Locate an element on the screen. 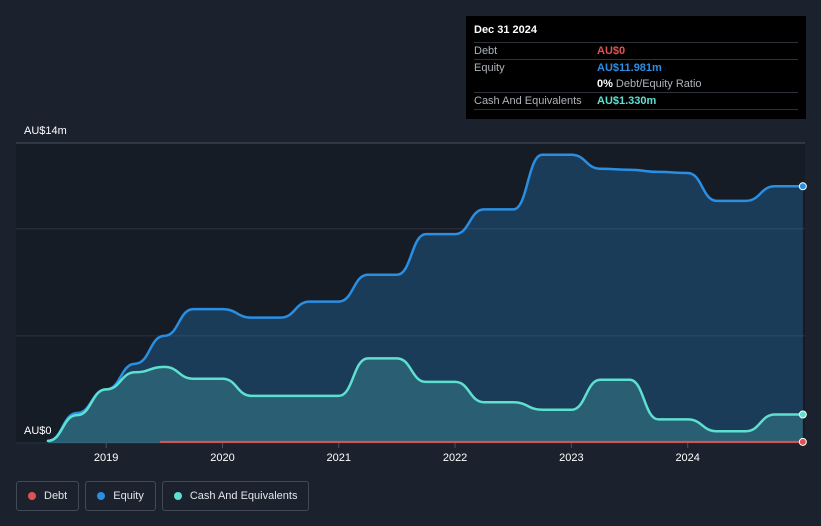 This screenshot has height=526, width=821. legend-item-cash: Cash And Equivalents is located at coordinates (235, 496).